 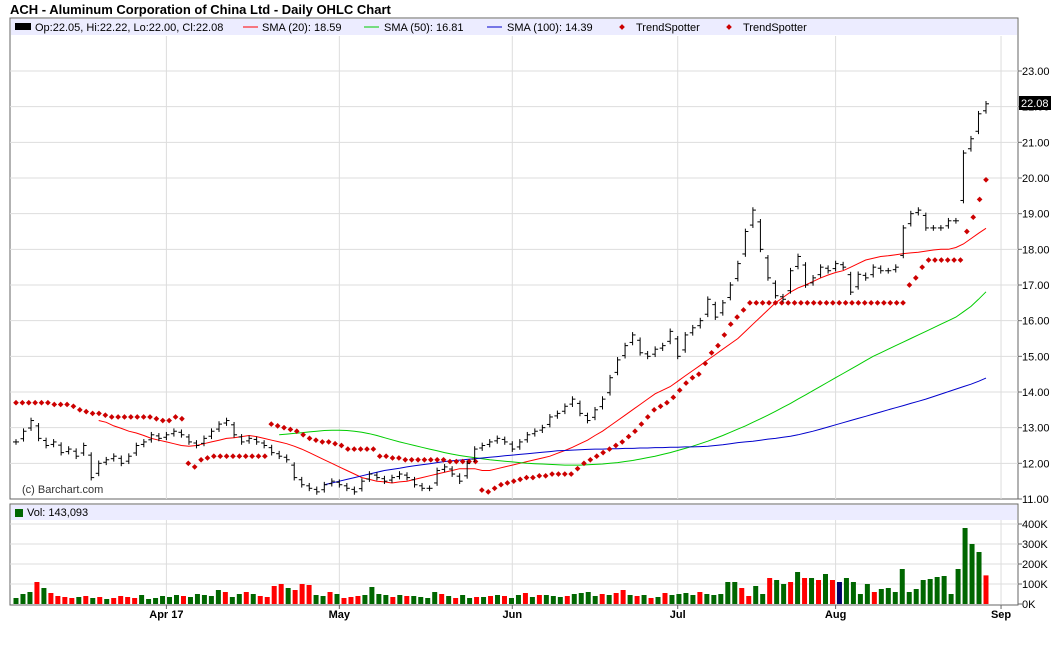 I want to click on ohlc-legend-text: Op:22.05, Hi:22.22, Lo:22.00, Cl:22.08, so click(x=129, y=28).